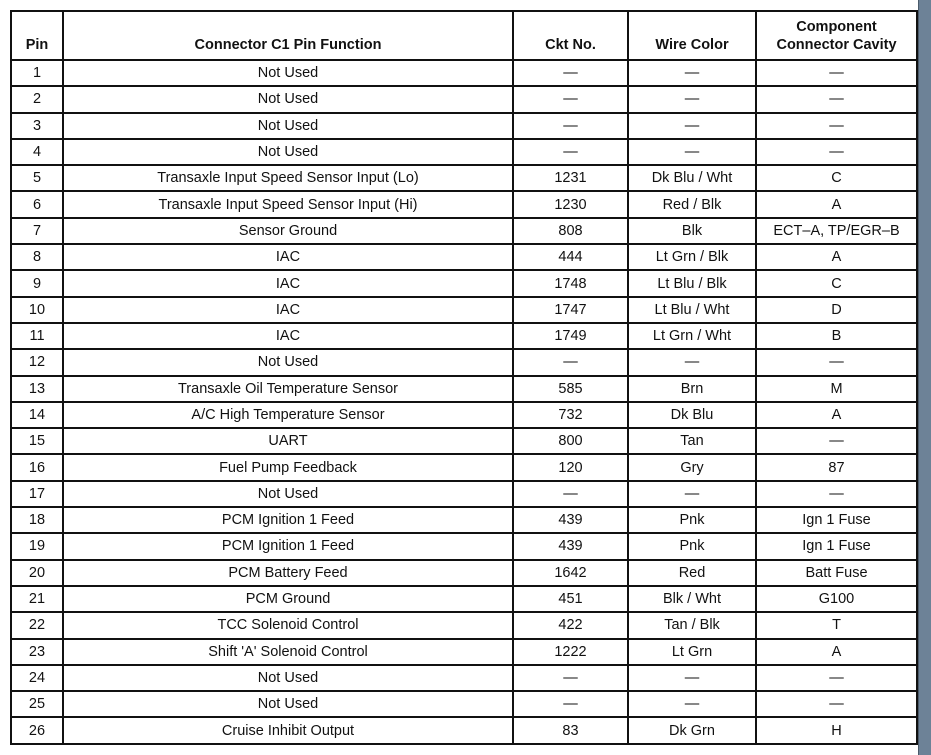  I want to click on cell-cavity: G100, so click(836, 599).